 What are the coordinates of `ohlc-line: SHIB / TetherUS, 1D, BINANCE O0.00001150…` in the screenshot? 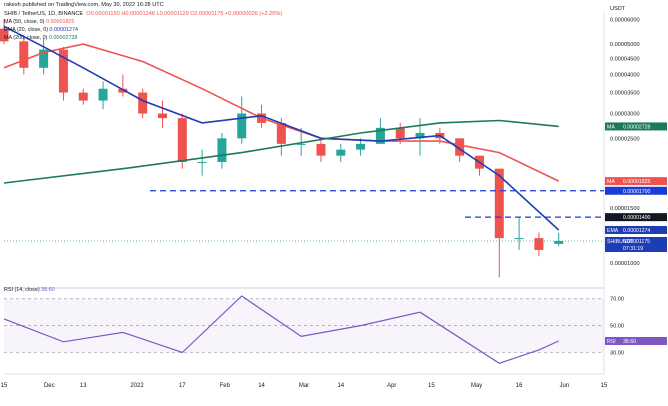 It's located at (143, 14).